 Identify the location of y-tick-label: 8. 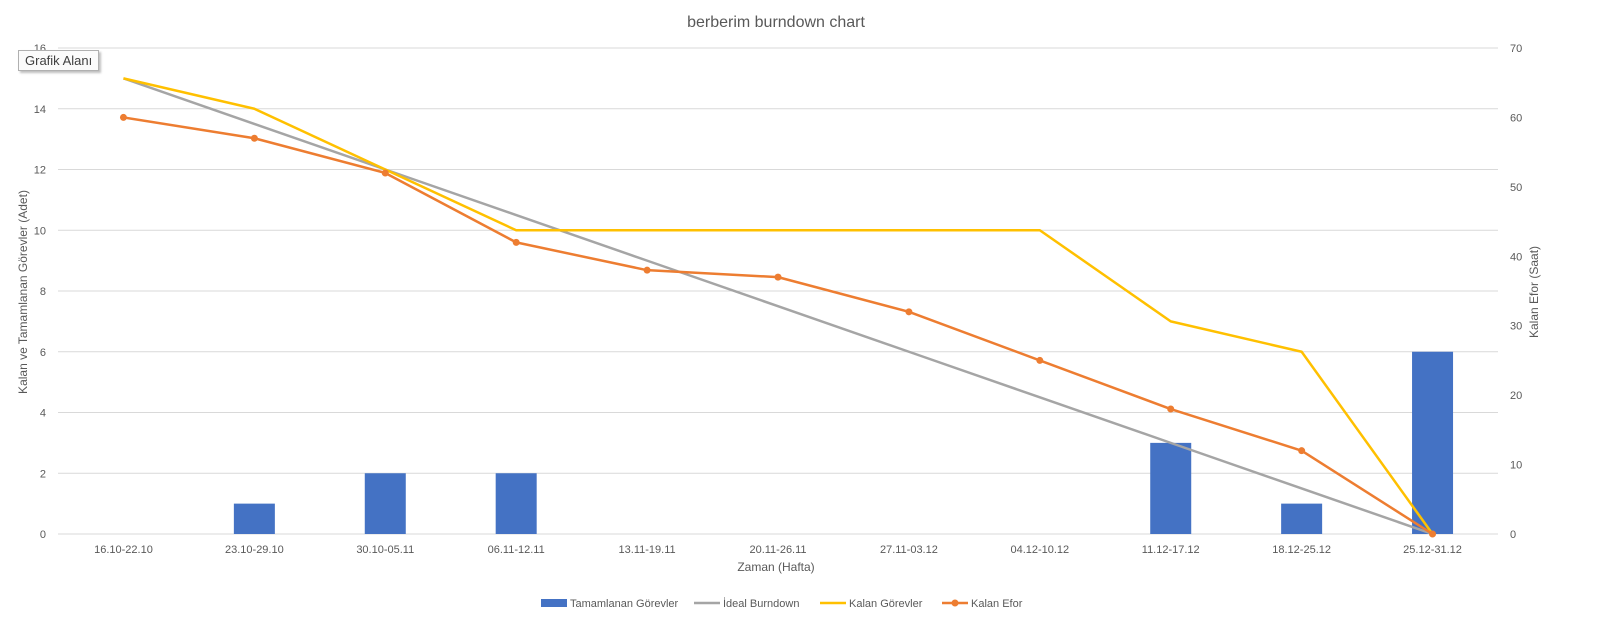
(43, 292).